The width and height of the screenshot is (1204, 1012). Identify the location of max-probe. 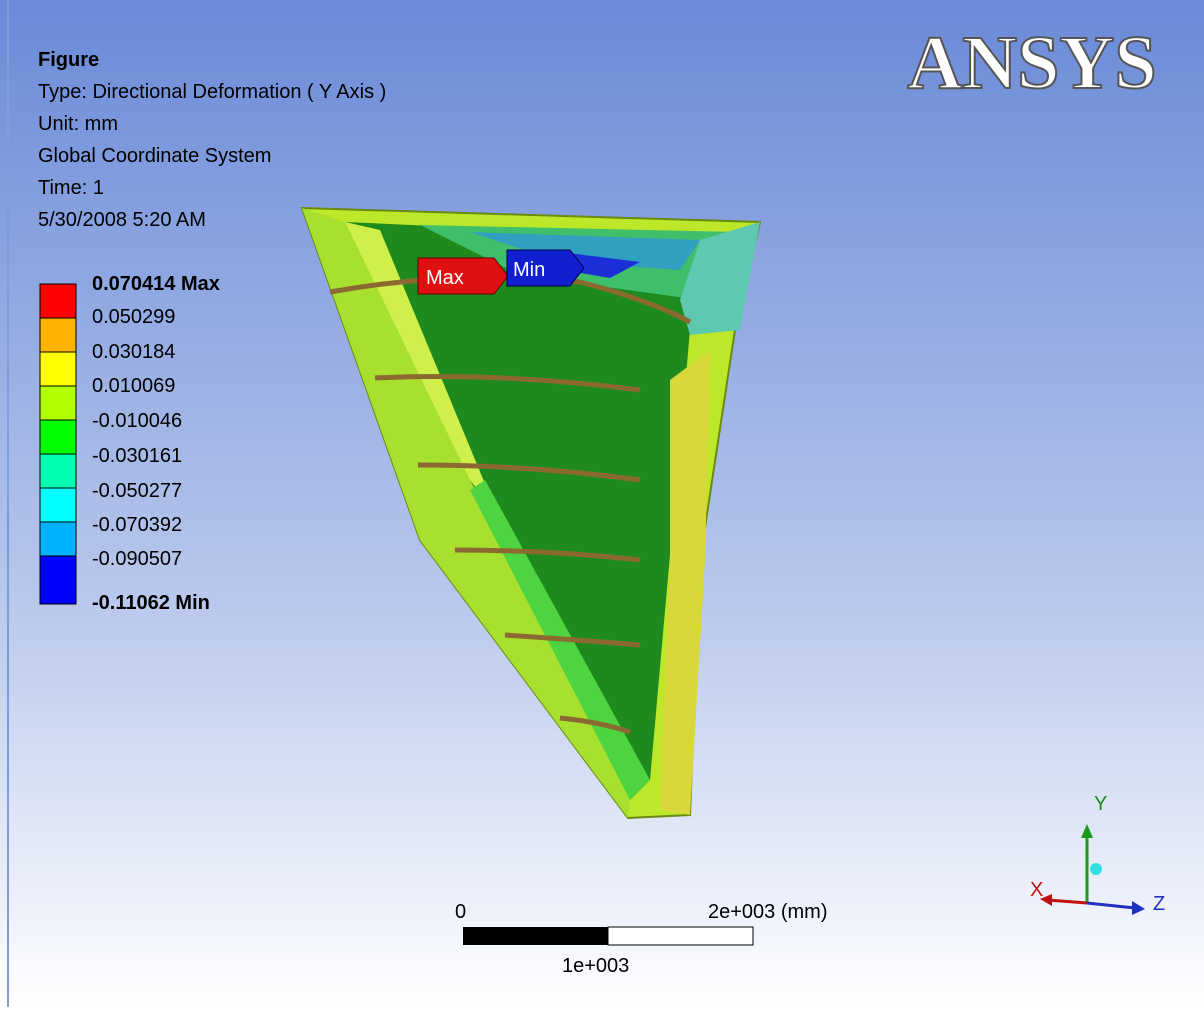
(463, 276).